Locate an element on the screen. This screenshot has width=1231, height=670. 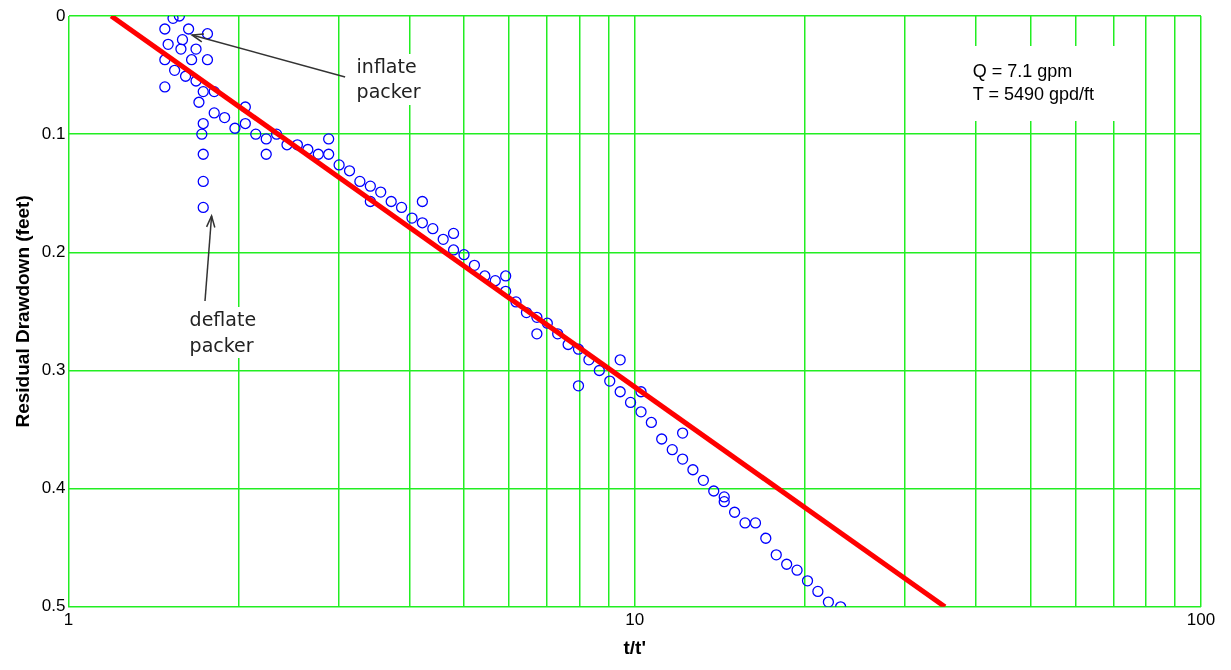
y-axis-title: Residual Drawdown (feet) is located at coordinates (22, 311).